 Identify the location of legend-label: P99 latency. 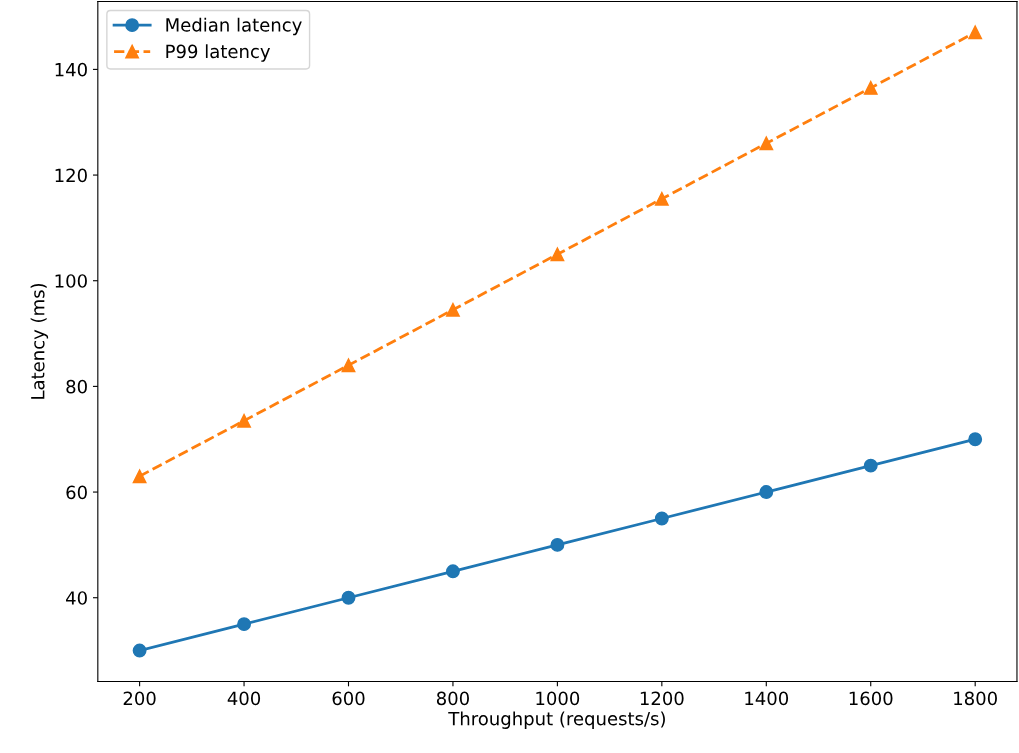
(218, 53).